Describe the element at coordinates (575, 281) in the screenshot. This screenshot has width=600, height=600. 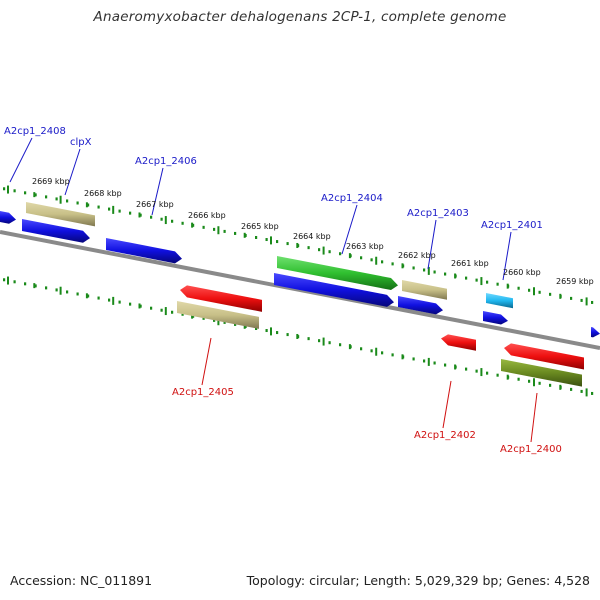
I see `scale-label: 2659 kbp` at that location.